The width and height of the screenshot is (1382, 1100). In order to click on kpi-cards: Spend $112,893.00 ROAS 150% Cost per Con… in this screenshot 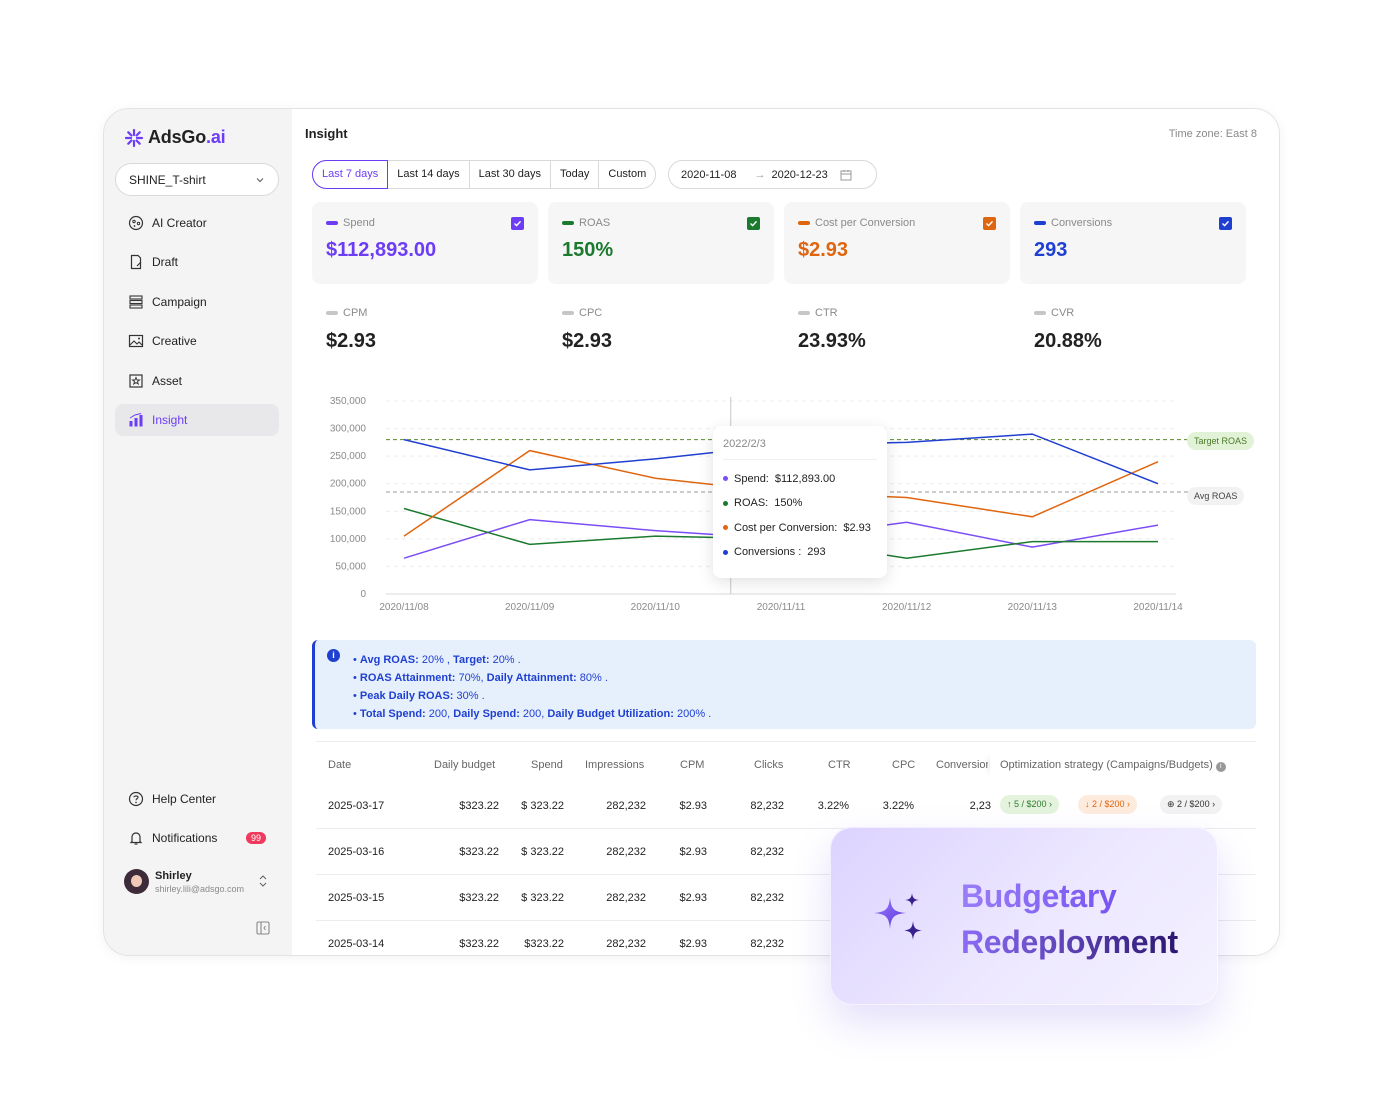, I will do `click(779, 243)`.